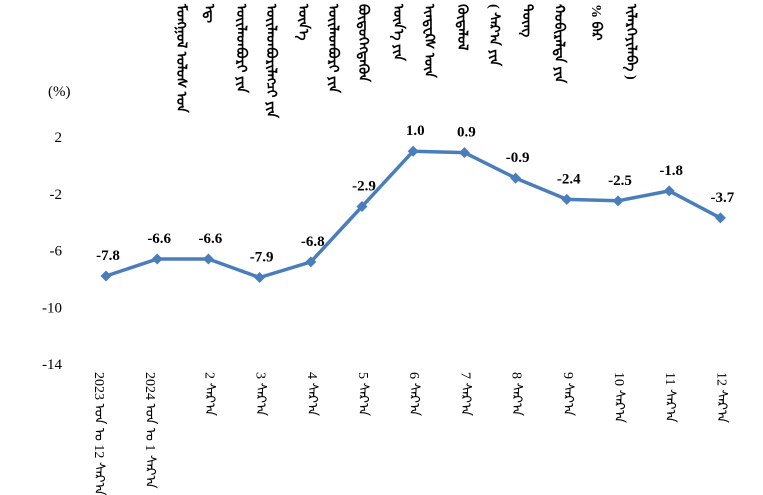 The height and width of the screenshot is (495, 763). Describe the element at coordinates (313, 242) in the screenshot. I see `data-label: -6.8` at that location.